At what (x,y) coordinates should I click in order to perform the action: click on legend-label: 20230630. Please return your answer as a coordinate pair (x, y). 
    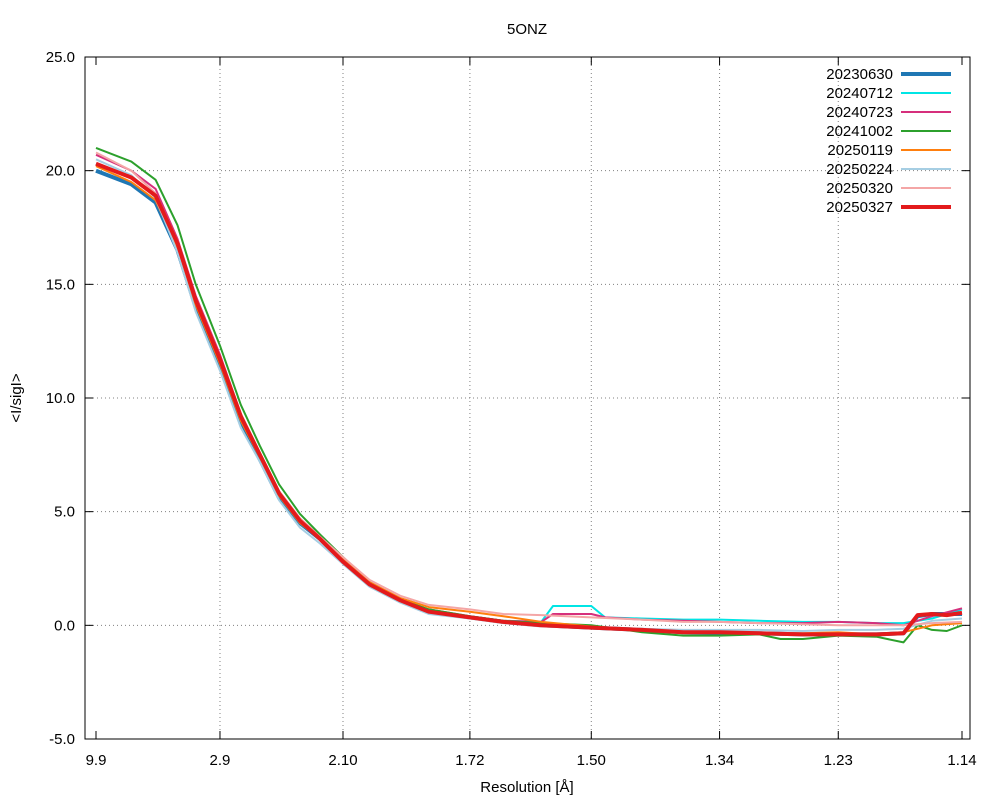
    Looking at the image, I should click on (859, 74).